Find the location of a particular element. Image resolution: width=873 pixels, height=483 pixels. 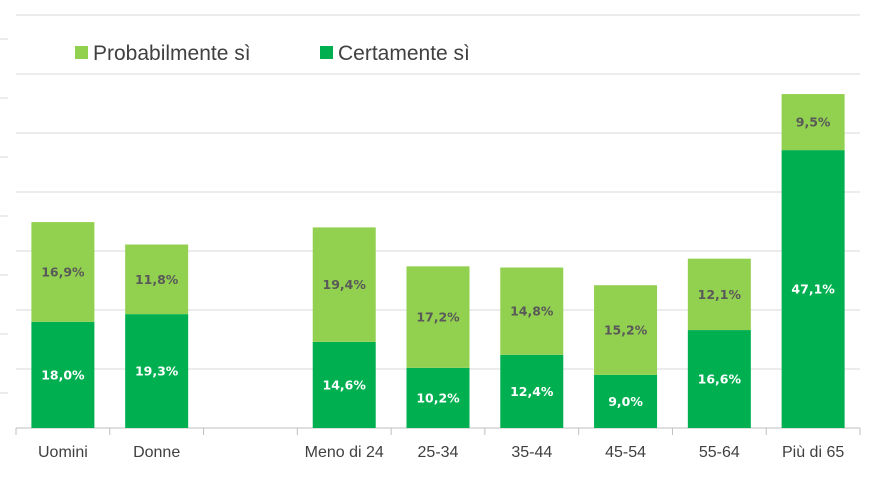

x-tick-label: Più di 65 is located at coordinates (813, 452).